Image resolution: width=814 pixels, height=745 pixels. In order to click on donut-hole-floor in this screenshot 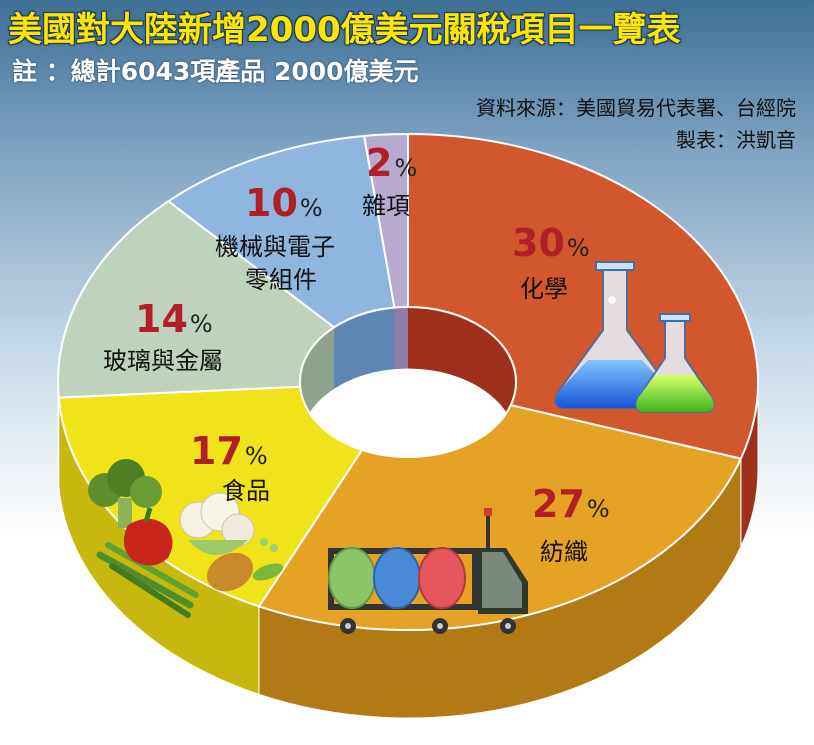, I will do `click(408, 412)`.